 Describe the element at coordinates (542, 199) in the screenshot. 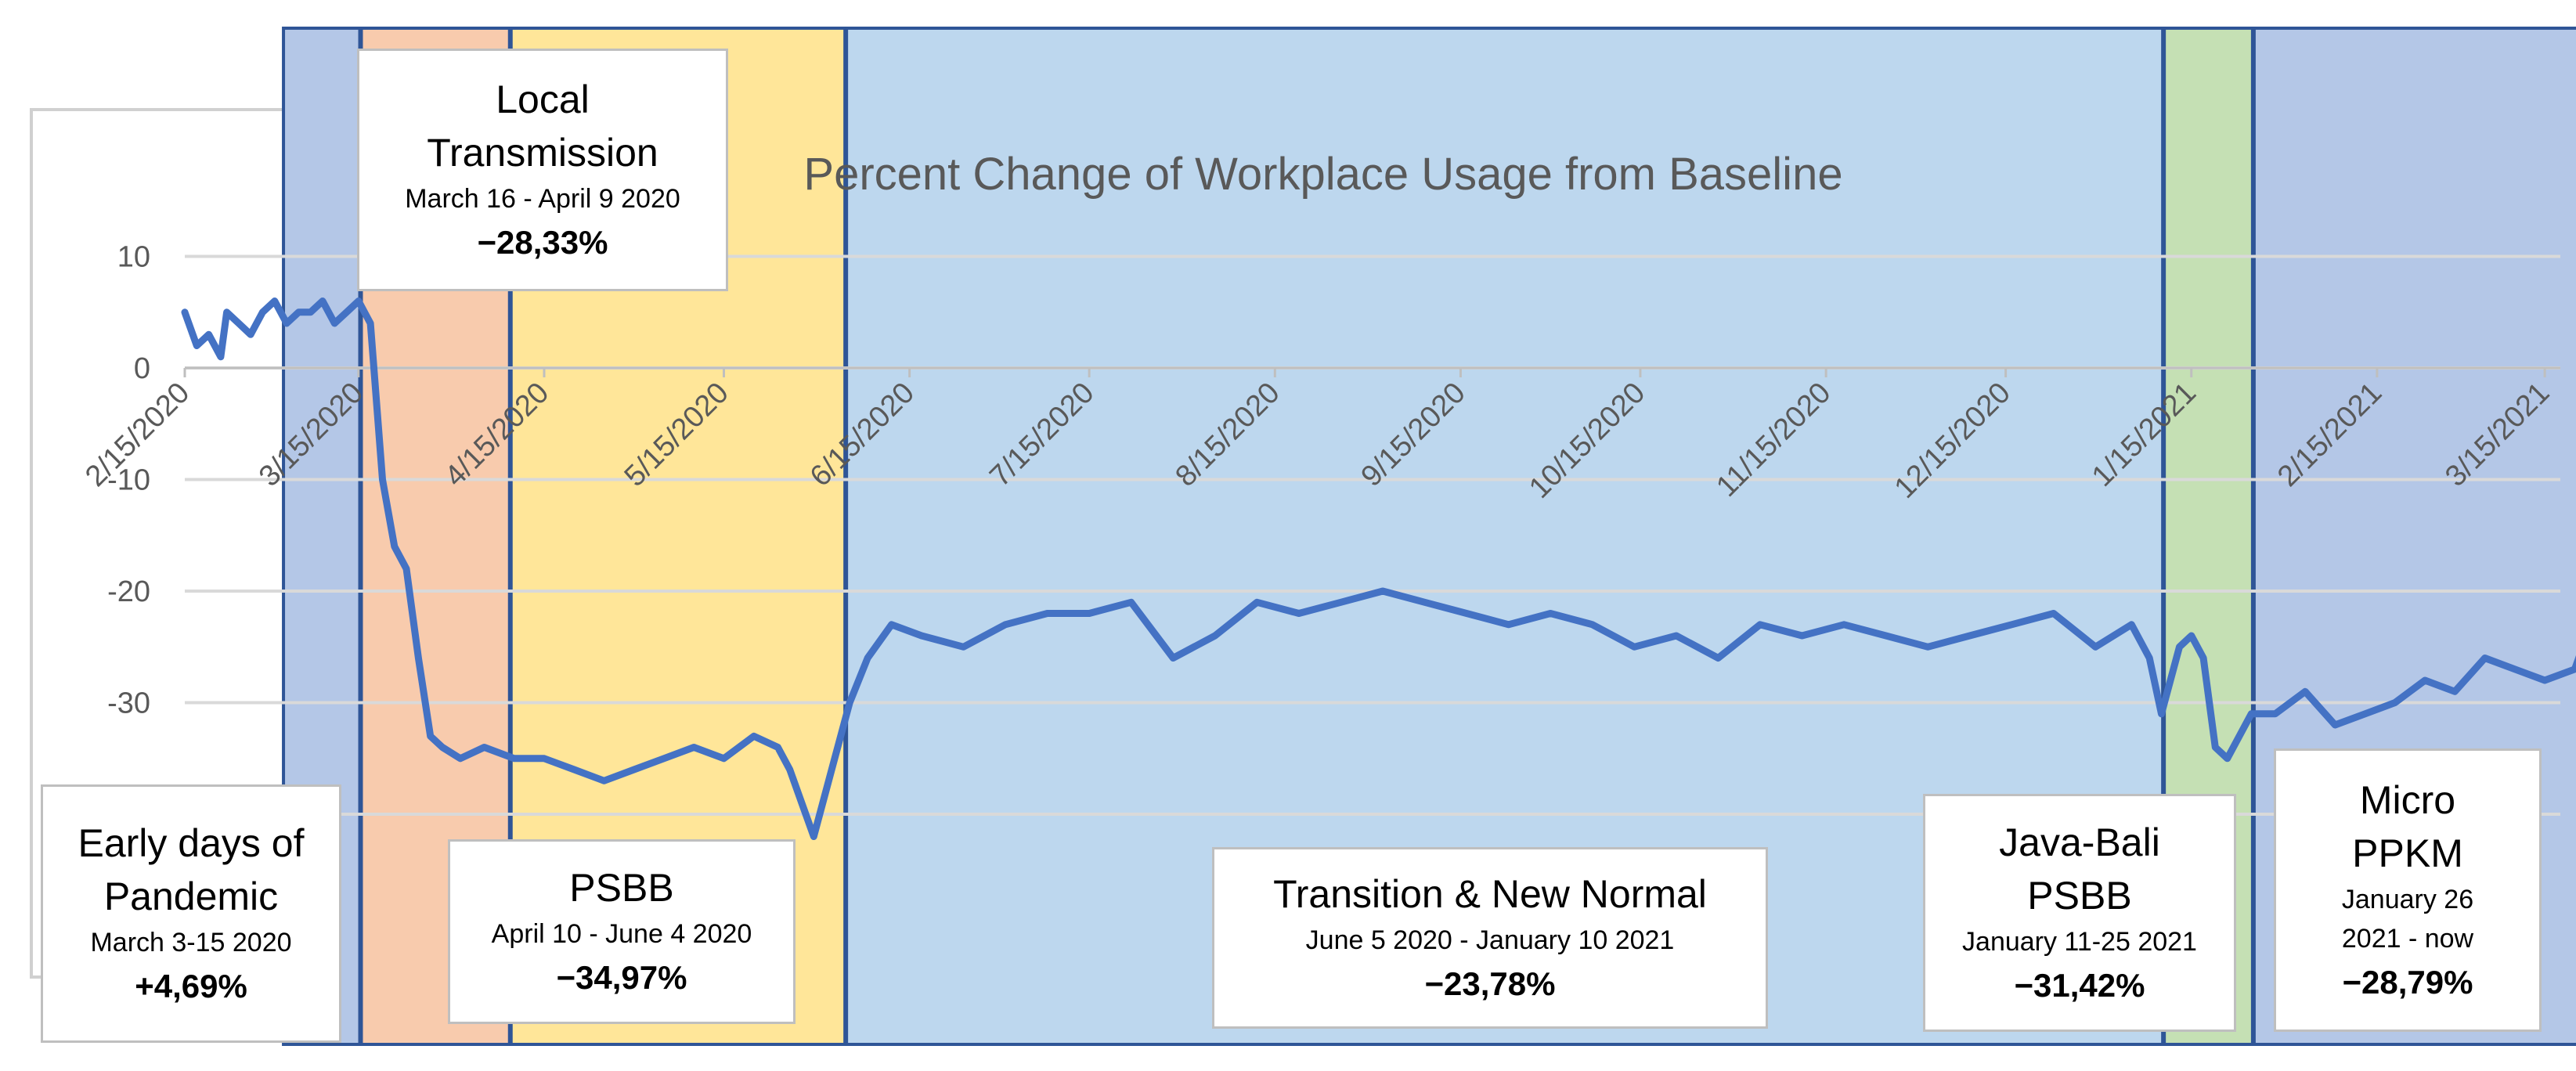

I see `annotation-dates: March 16 - April 9 2020` at that location.